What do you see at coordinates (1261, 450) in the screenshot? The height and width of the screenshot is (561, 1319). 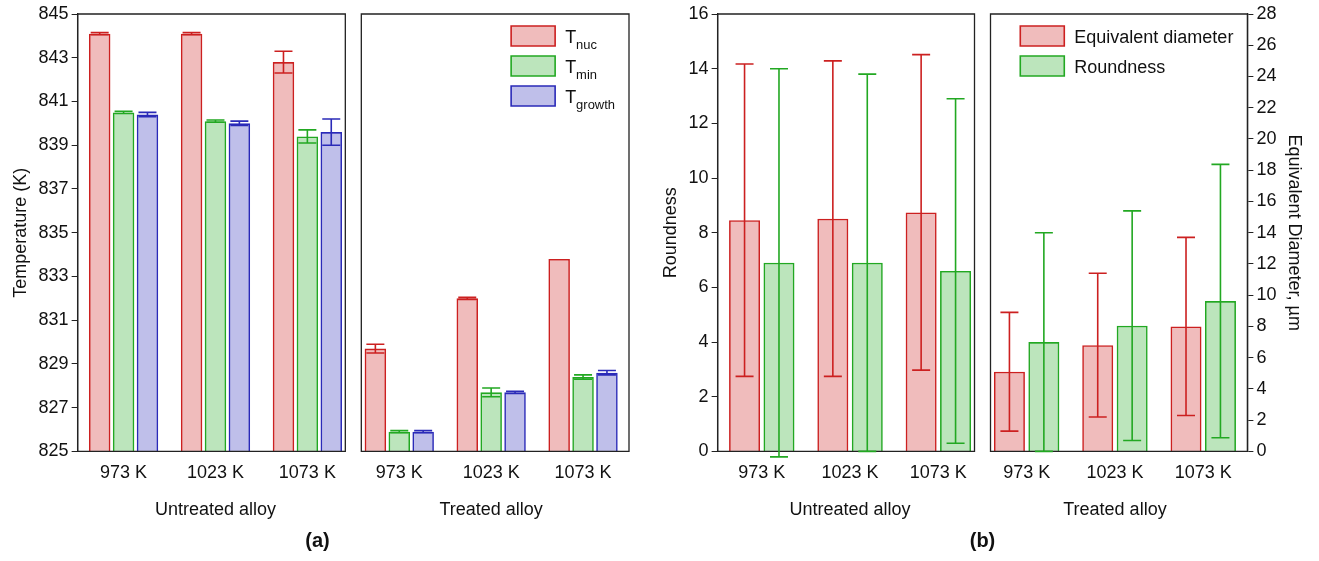 I see `y2-tick-label: 0` at bounding box center [1261, 450].